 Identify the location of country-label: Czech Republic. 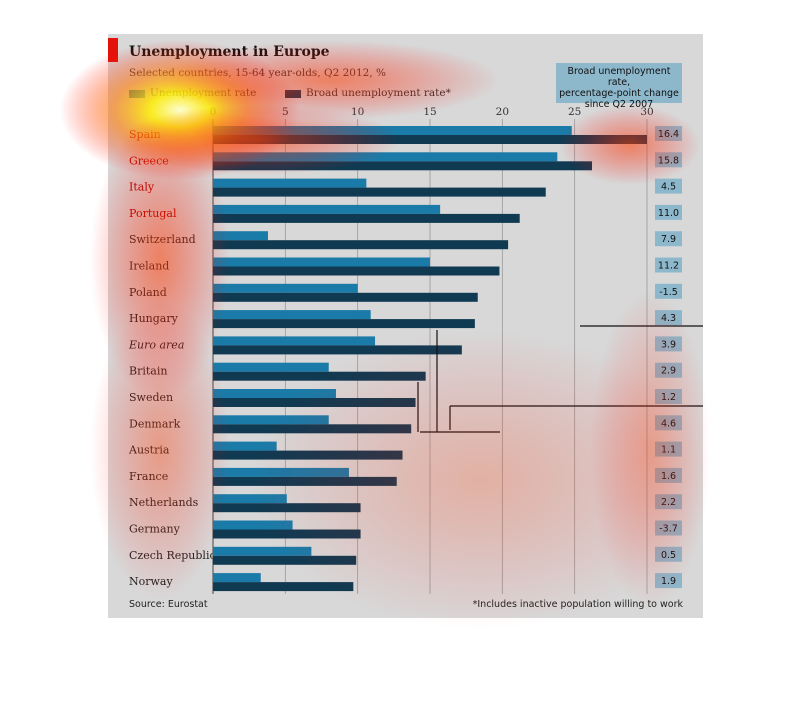
(172, 555).